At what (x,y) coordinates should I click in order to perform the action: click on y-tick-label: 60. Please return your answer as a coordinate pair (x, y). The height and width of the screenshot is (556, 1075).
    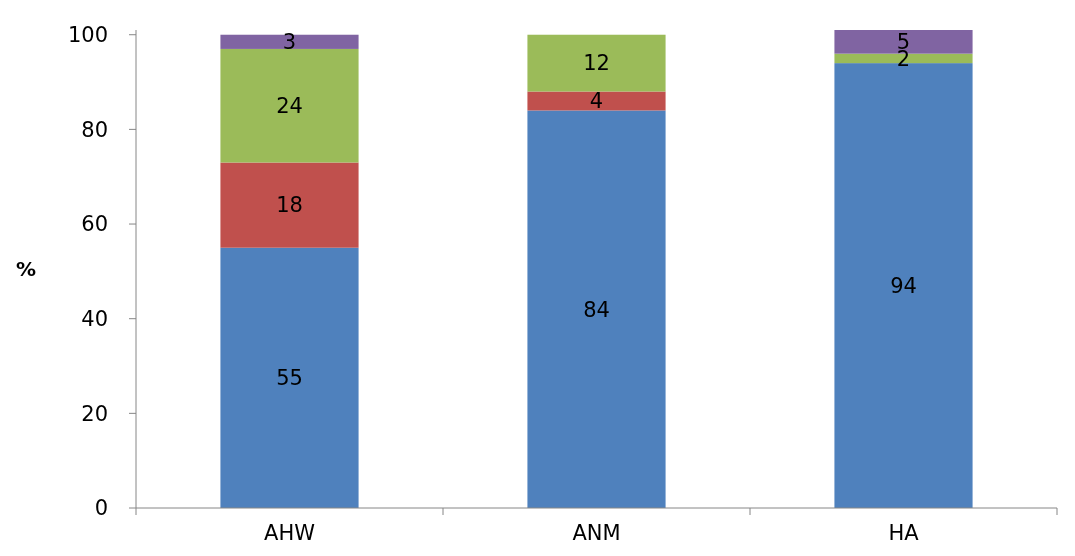
    Looking at the image, I should click on (94, 224).